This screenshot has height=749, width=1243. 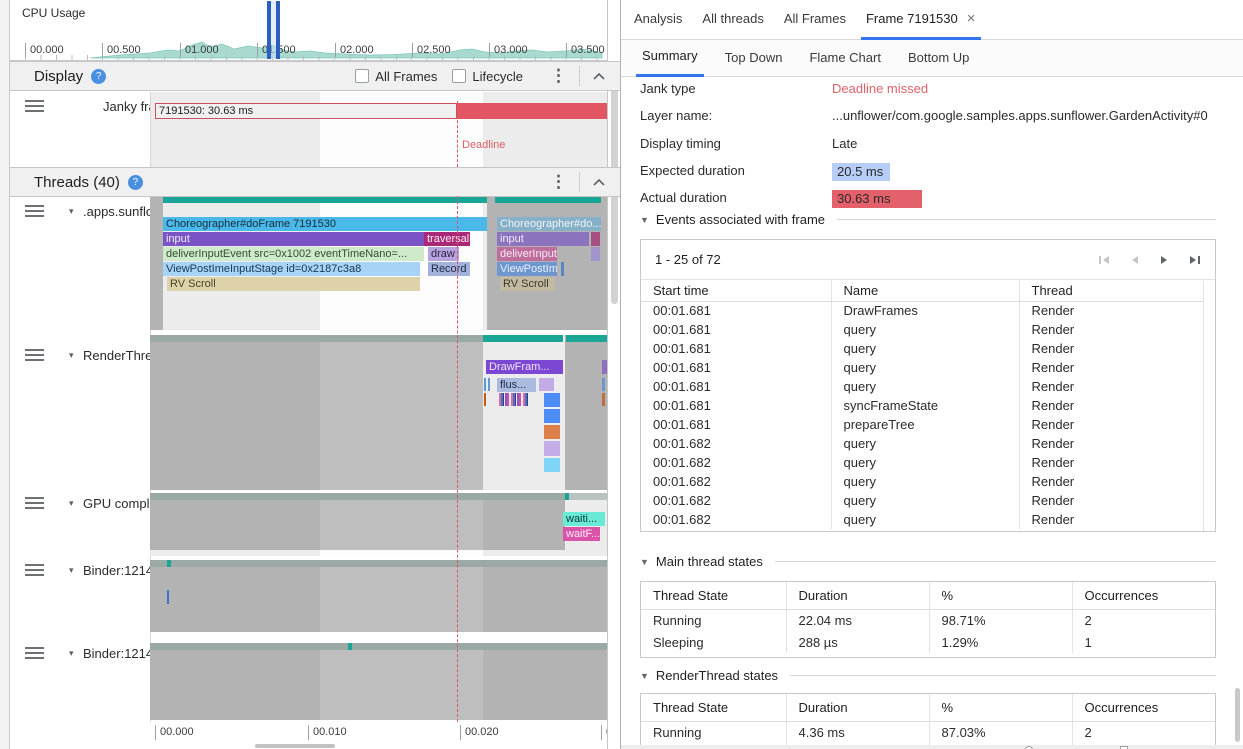 What do you see at coordinates (670, 58) in the screenshot?
I see `subtab-summary: Summary` at bounding box center [670, 58].